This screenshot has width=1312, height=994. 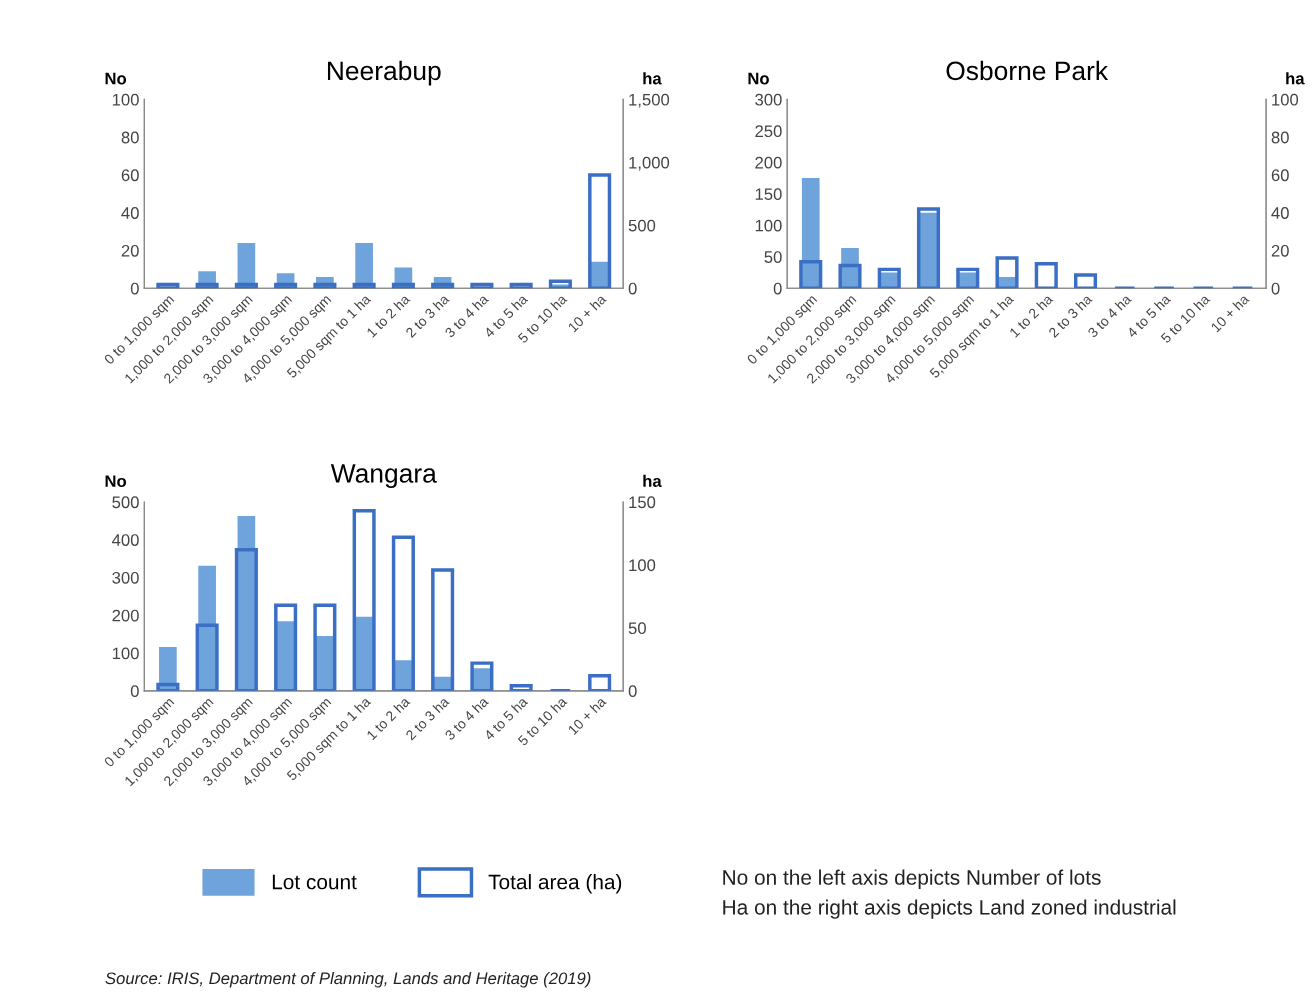 What do you see at coordinates (130, 250) in the screenshot?
I see `y-tick-label: 20` at bounding box center [130, 250].